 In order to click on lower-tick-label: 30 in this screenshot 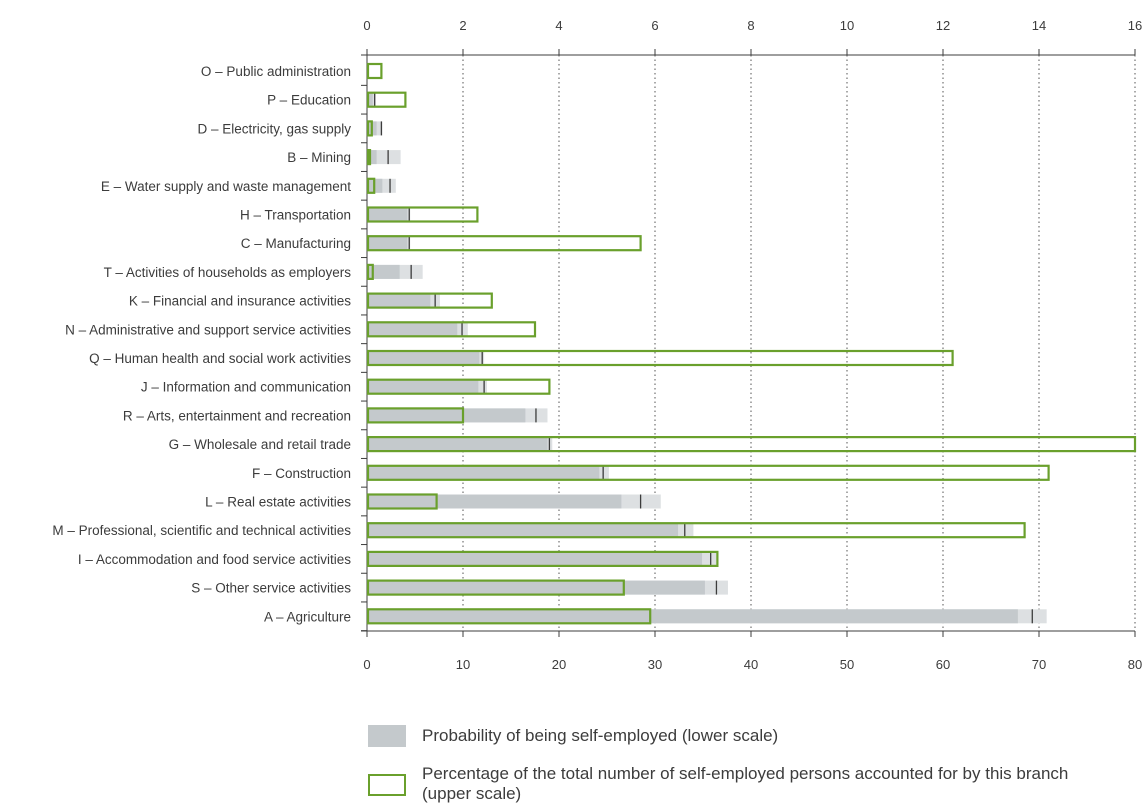, I will do `click(655, 664)`.